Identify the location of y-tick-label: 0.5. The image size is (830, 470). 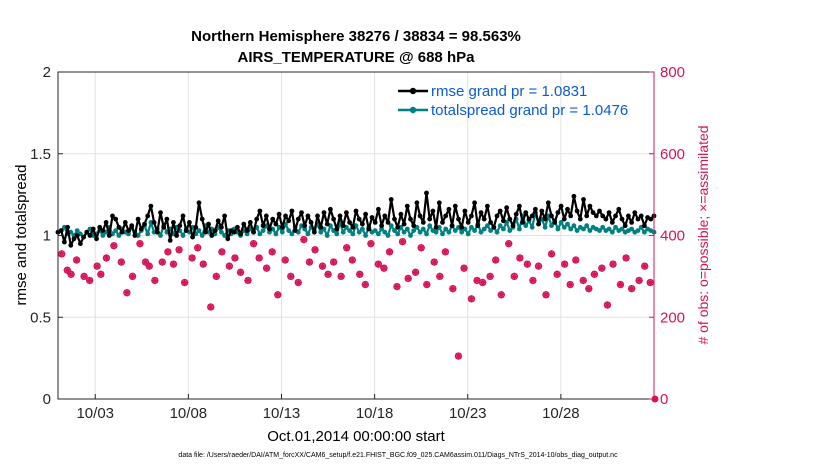
(40, 317).